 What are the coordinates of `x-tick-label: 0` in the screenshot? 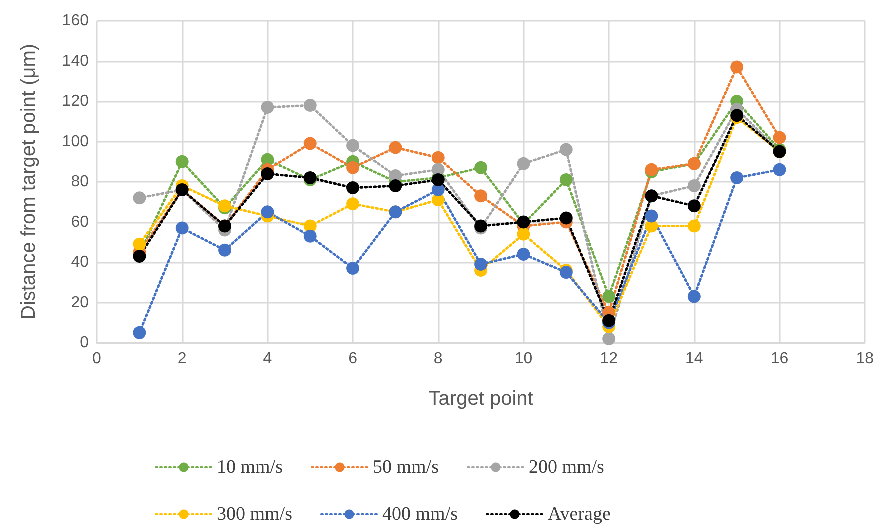 It's located at (97, 359).